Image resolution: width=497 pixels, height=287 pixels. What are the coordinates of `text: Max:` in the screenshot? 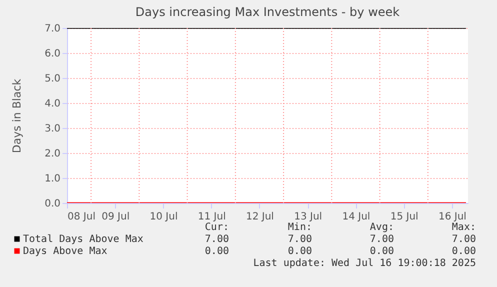 It's located at (464, 227).